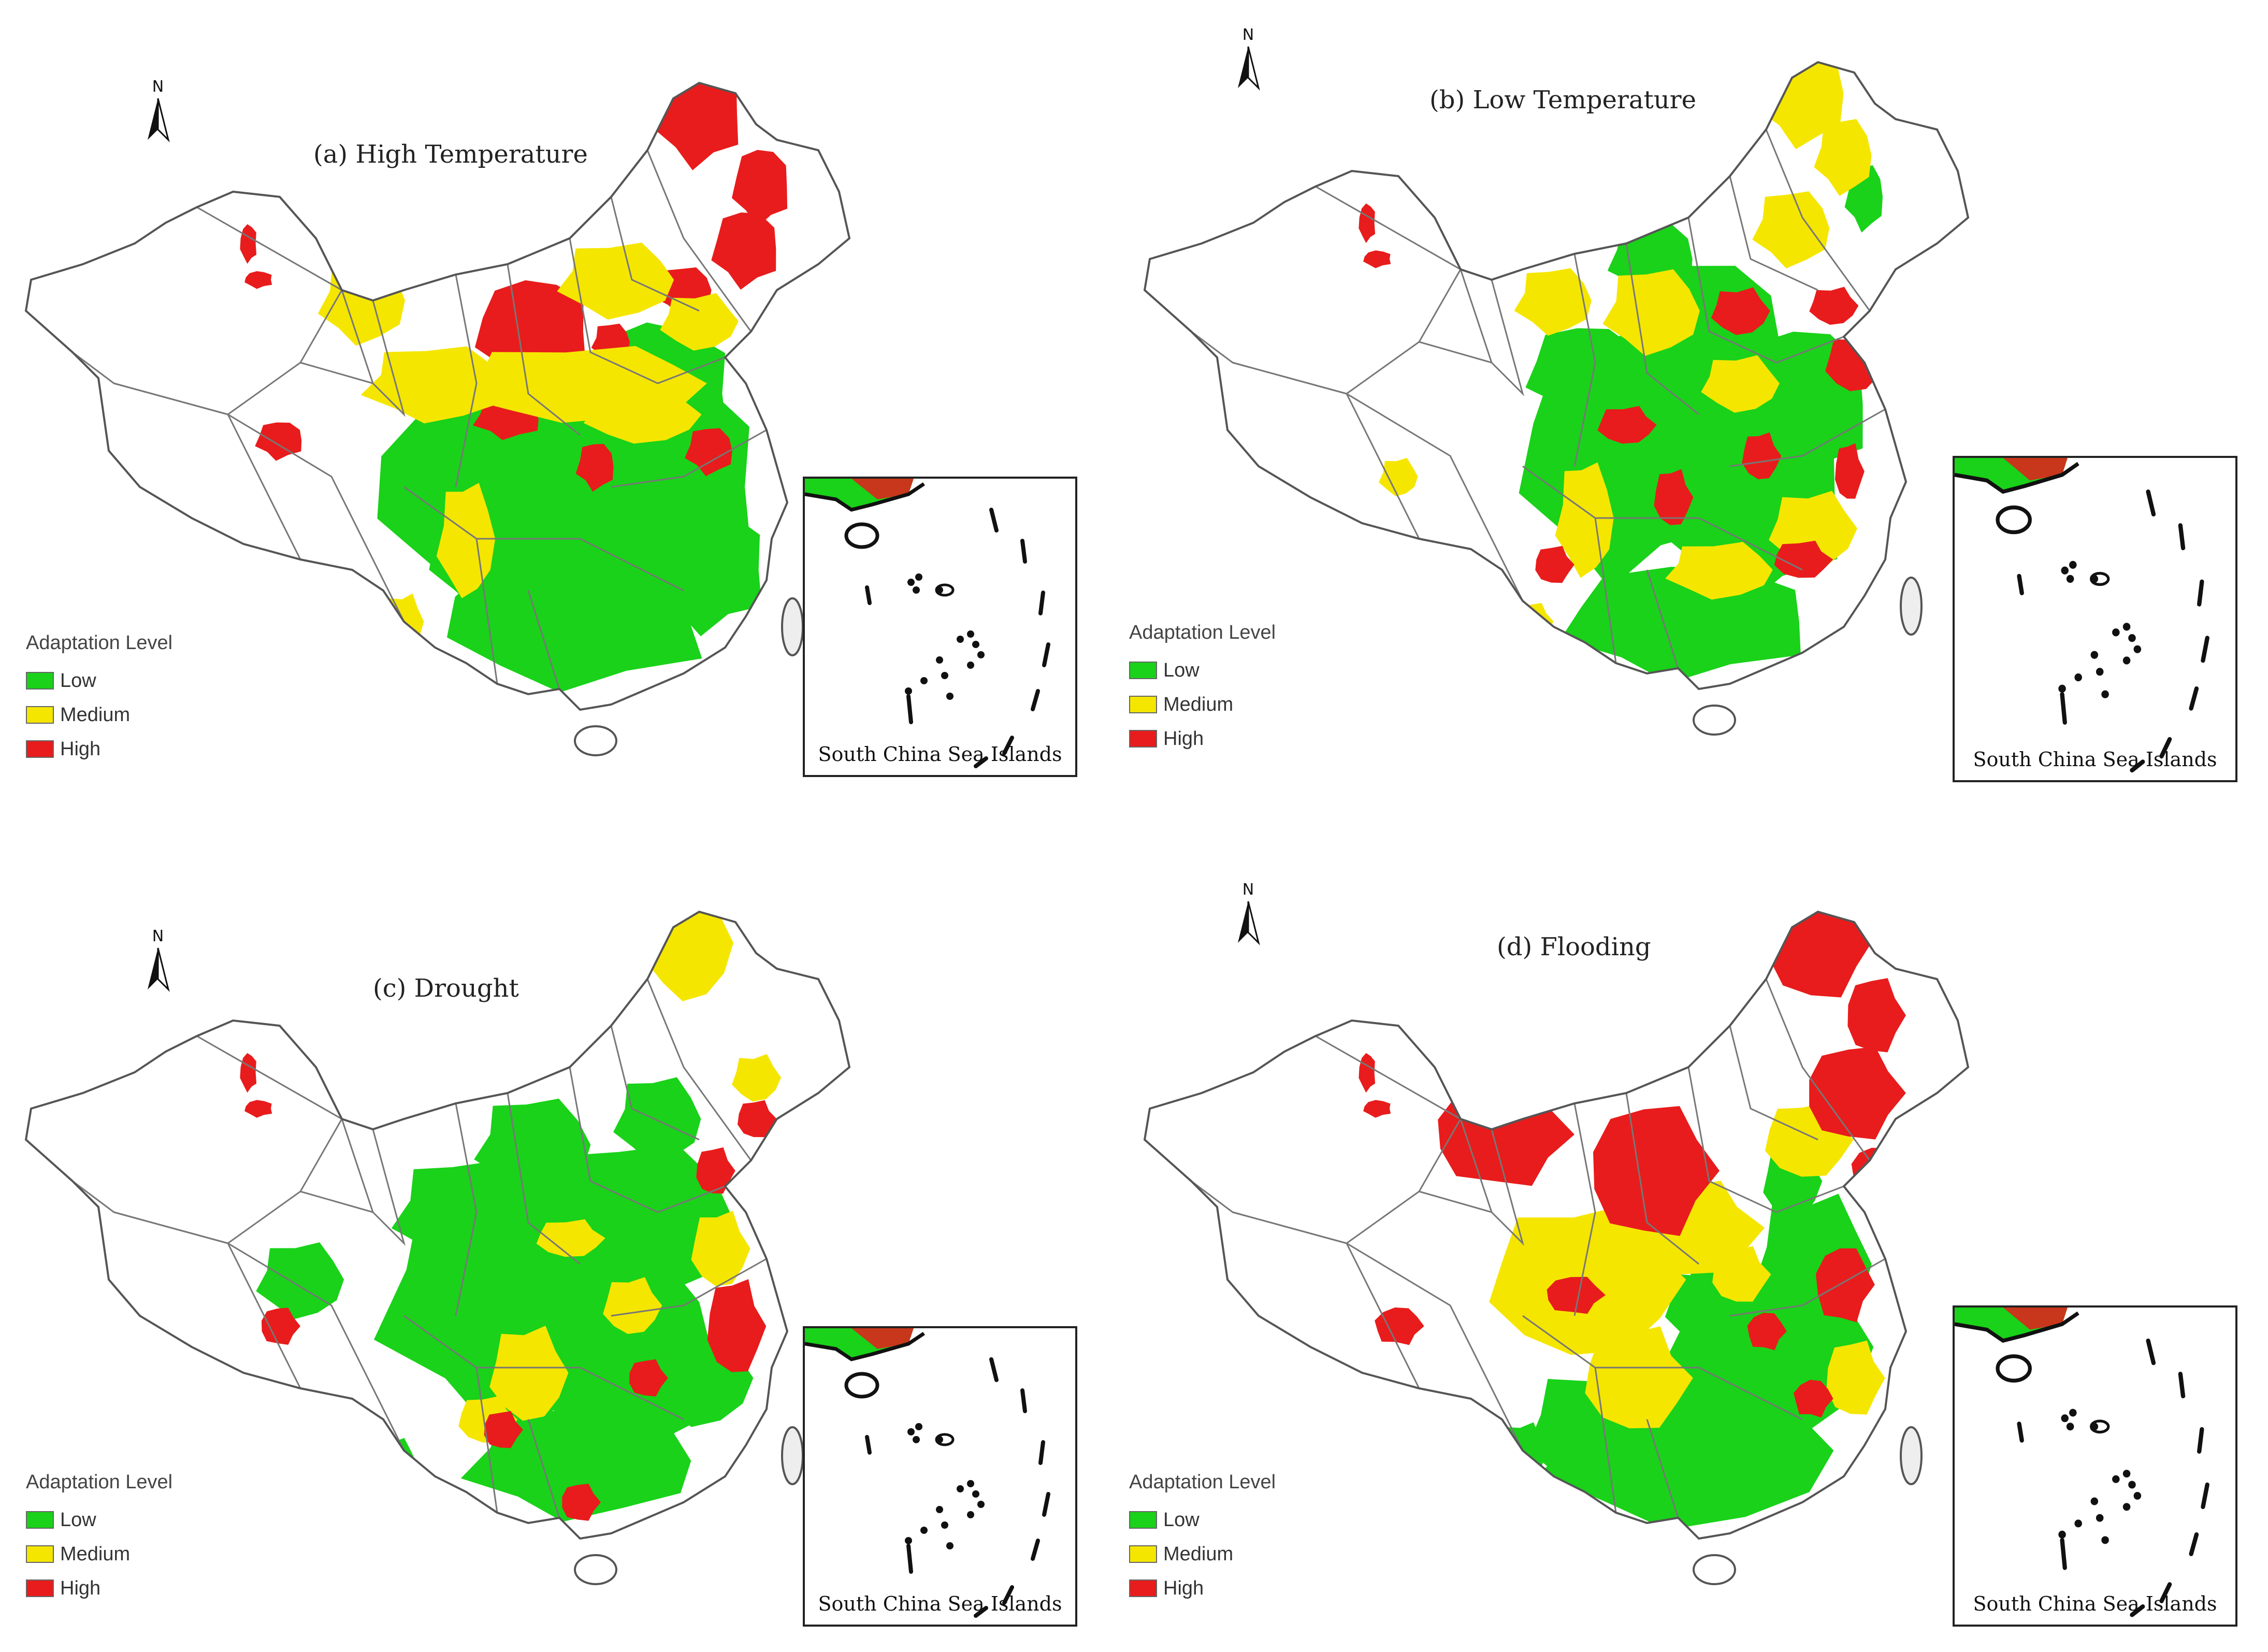  What do you see at coordinates (95, 1554) in the screenshot?
I see `legend-label: Medium` at bounding box center [95, 1554].